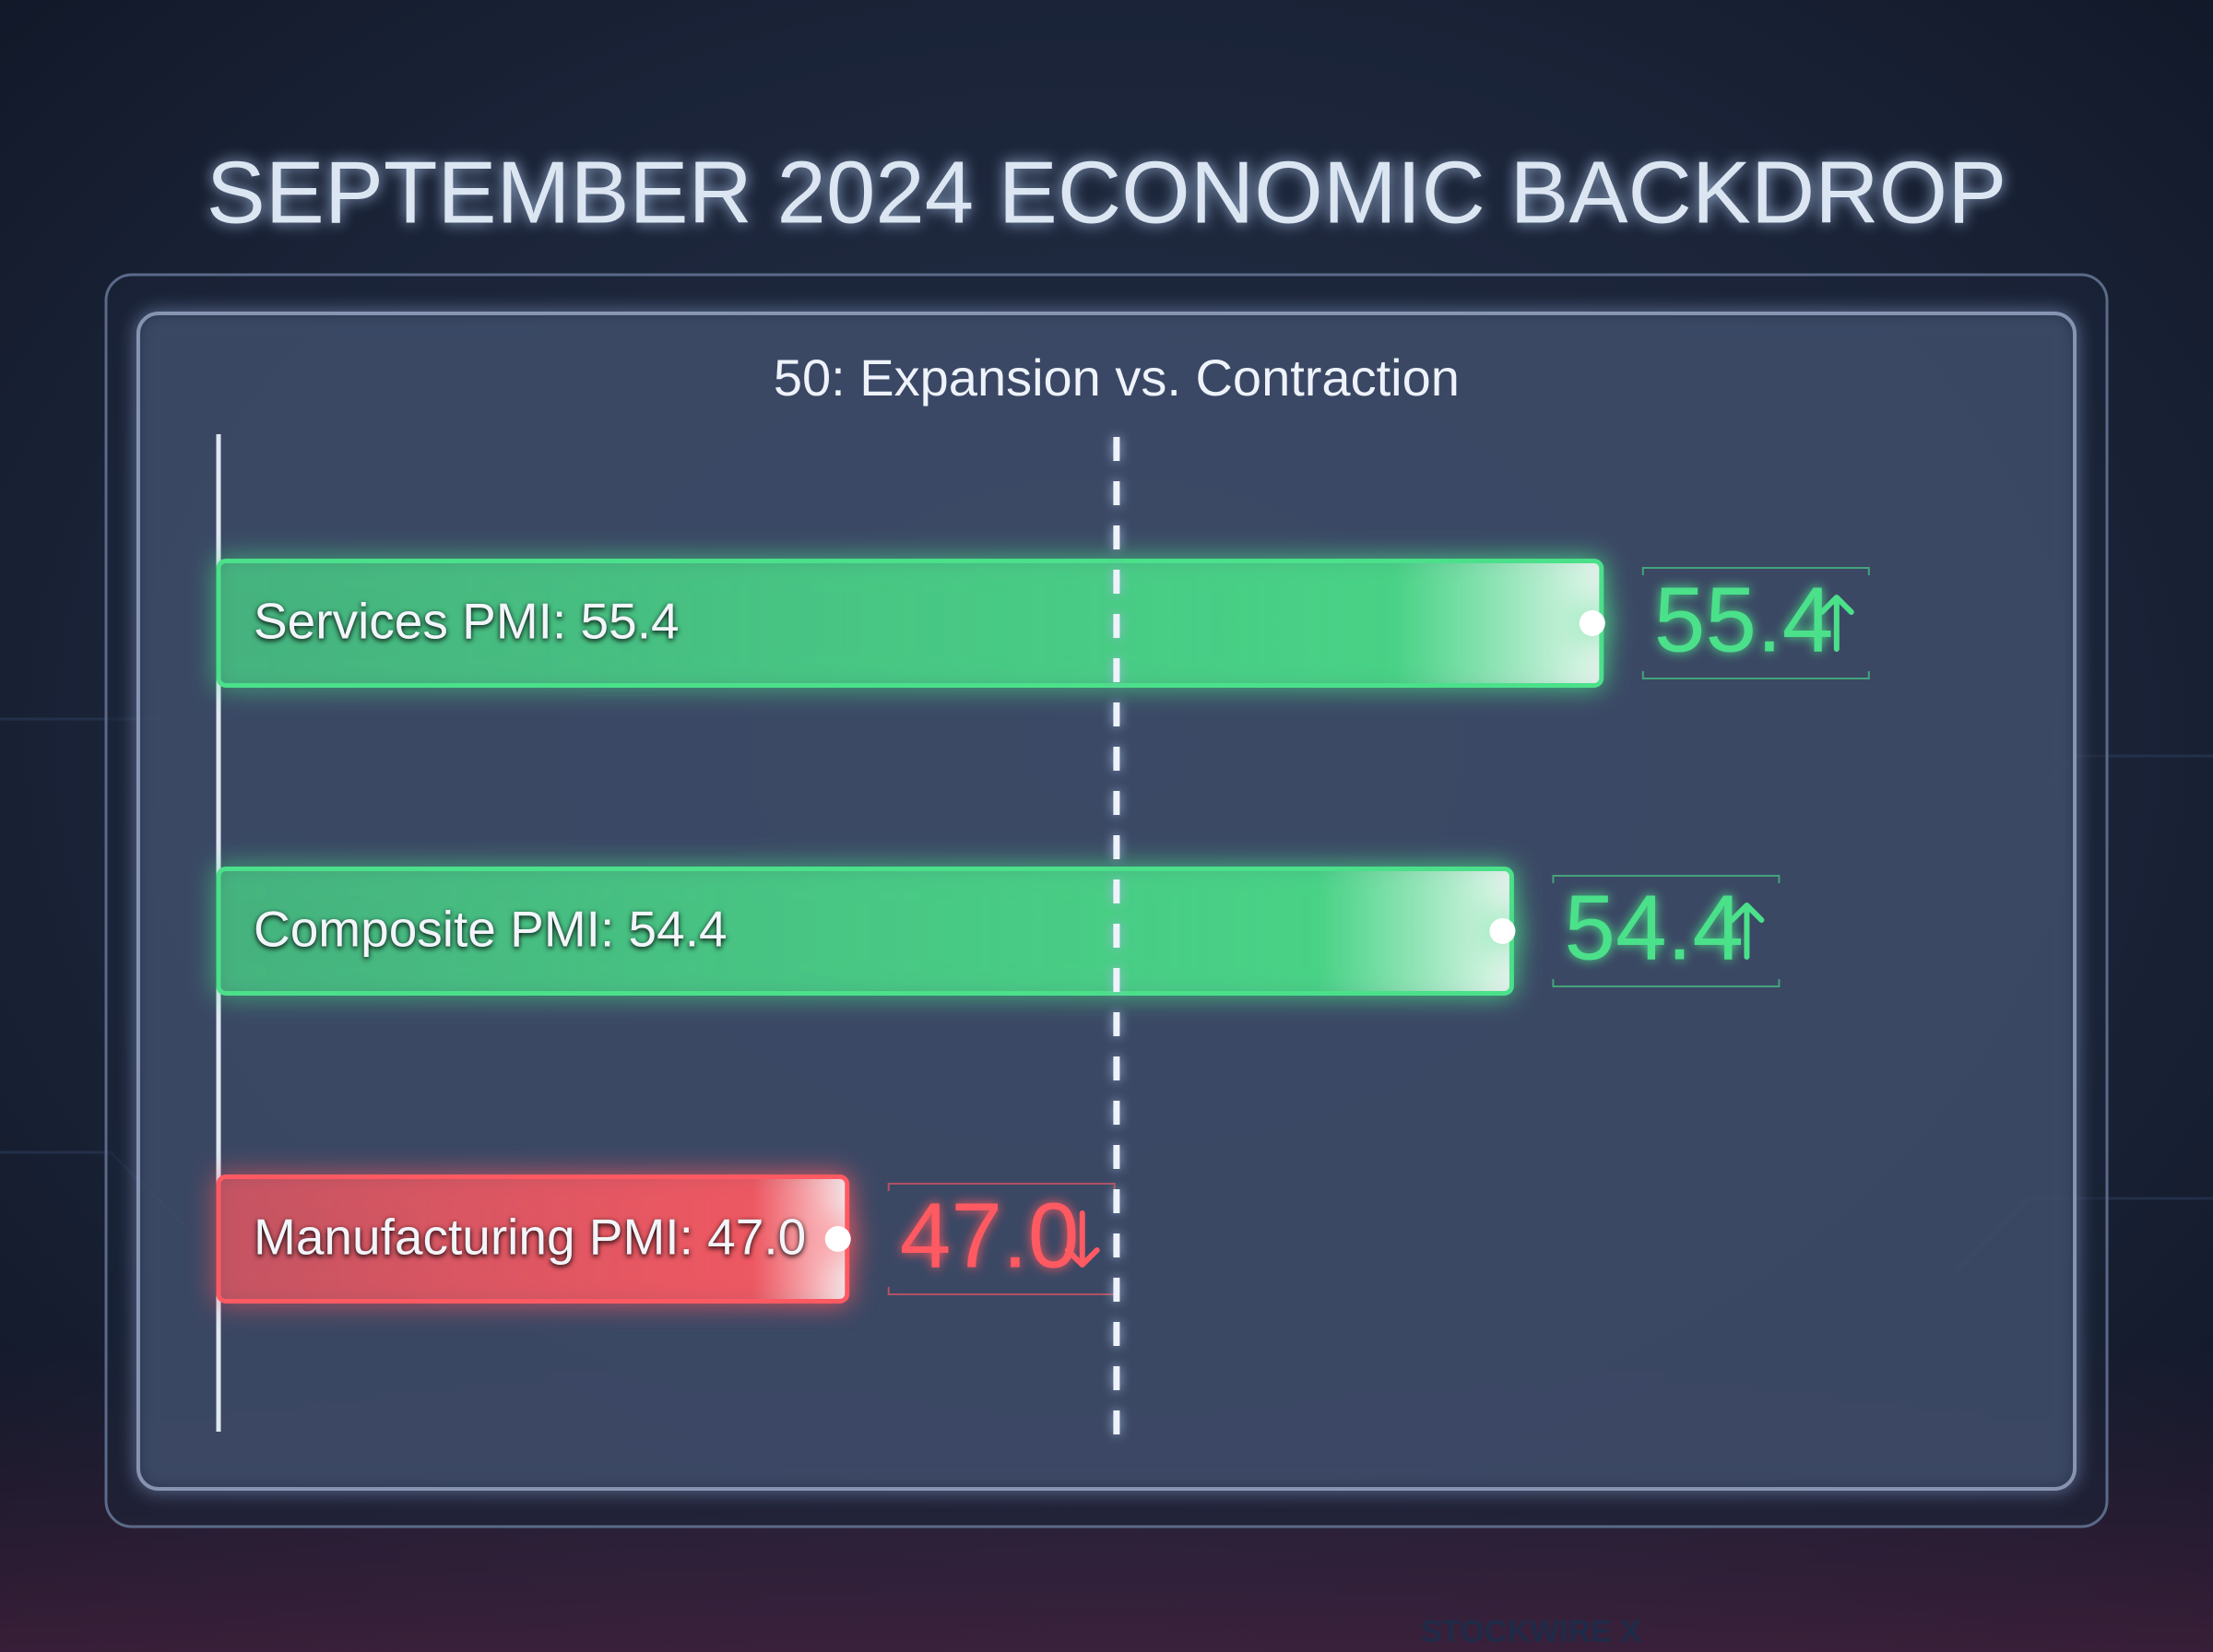 Image resolution: width=2213 pixels, height=1652 pixels. Describe the element at coordinates (1117, 377) in the screenshot. I see `reference-label: 50: Expansion vs. Contraction` at that location.